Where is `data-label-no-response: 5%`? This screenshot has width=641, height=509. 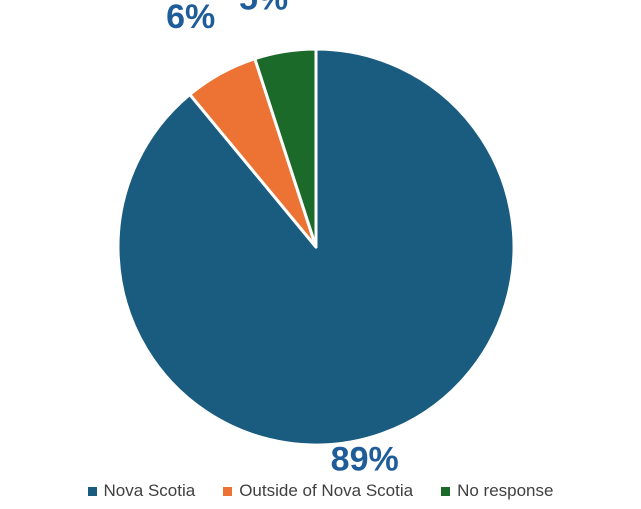 data-label-no-response: 5% is located at coordinates (263, 8).